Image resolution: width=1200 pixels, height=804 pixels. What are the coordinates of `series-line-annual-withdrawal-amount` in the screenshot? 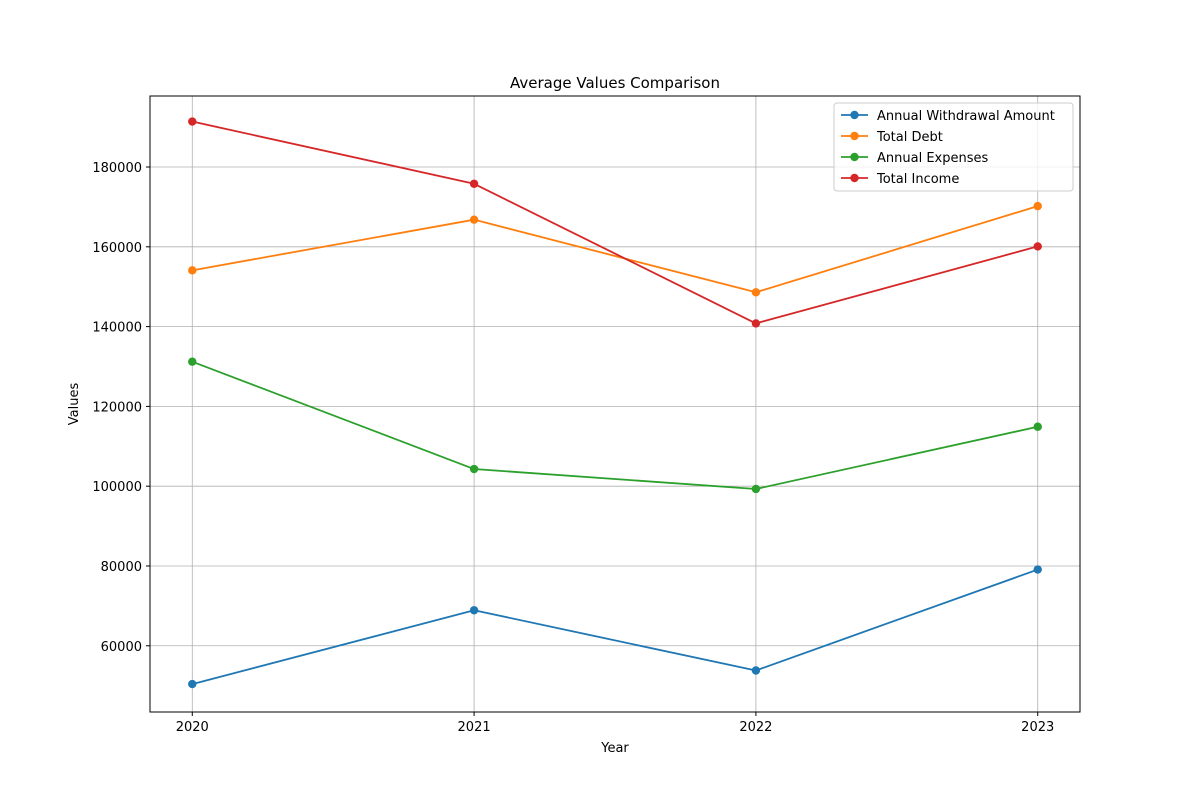 It's located at (615, 626).